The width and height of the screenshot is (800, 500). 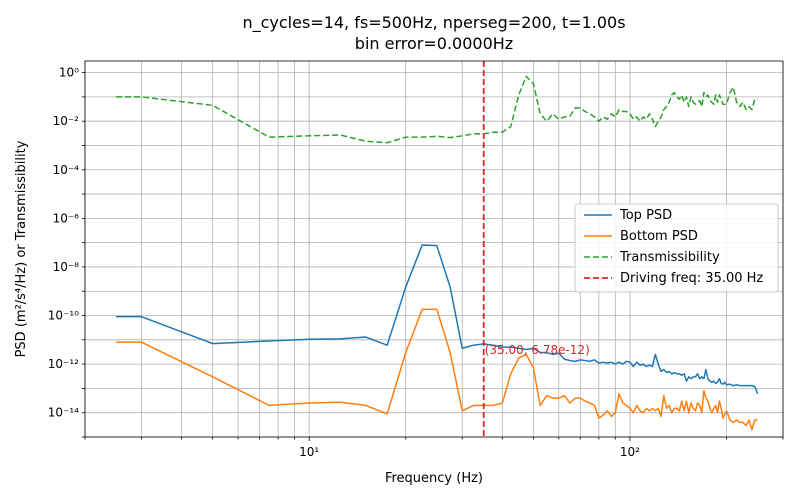 I want to click on y-tick-label: 10⁻⁶, so click(x=66, y=218).